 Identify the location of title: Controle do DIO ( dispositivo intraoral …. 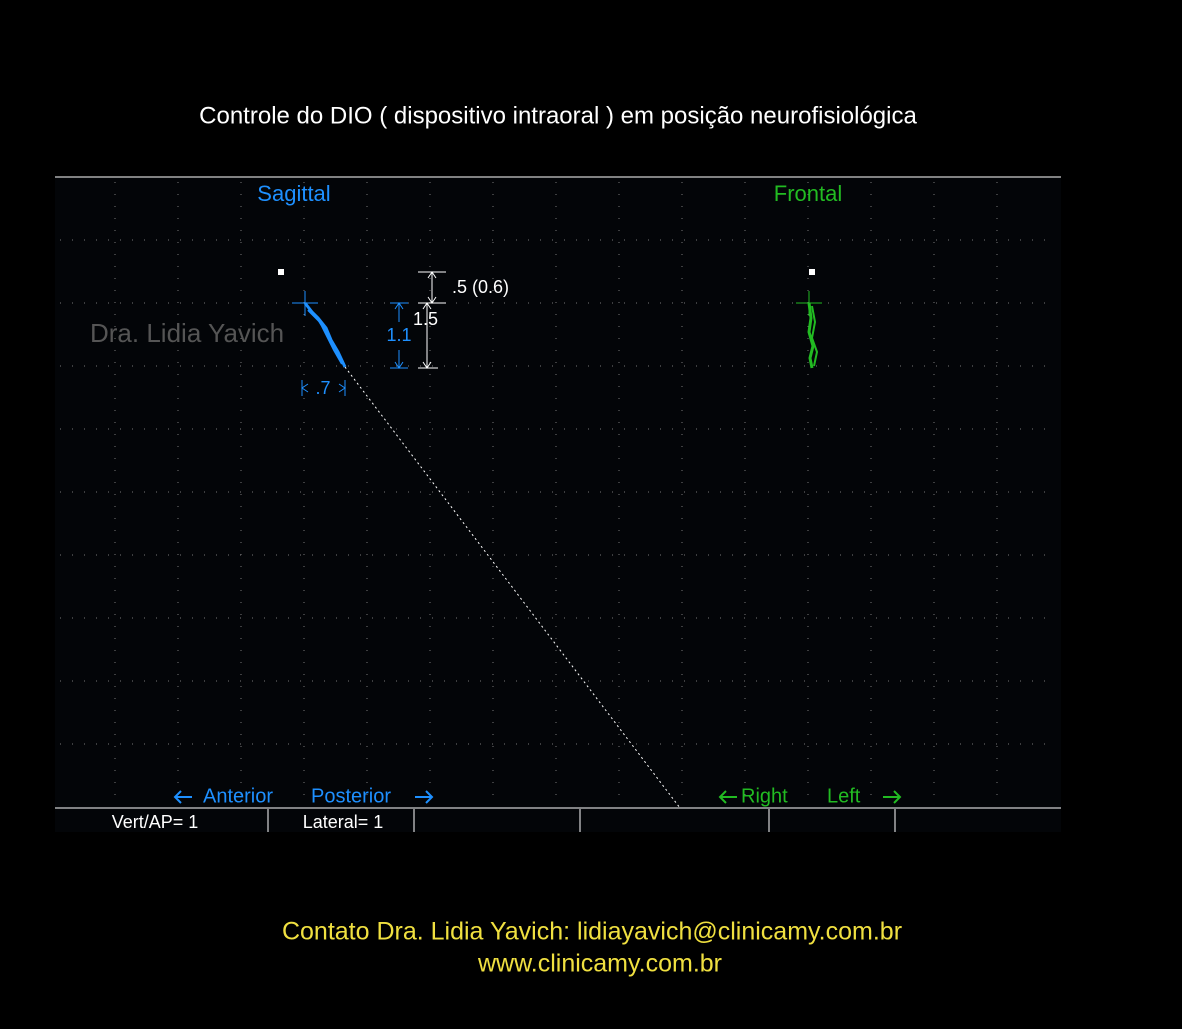
(558, 115).